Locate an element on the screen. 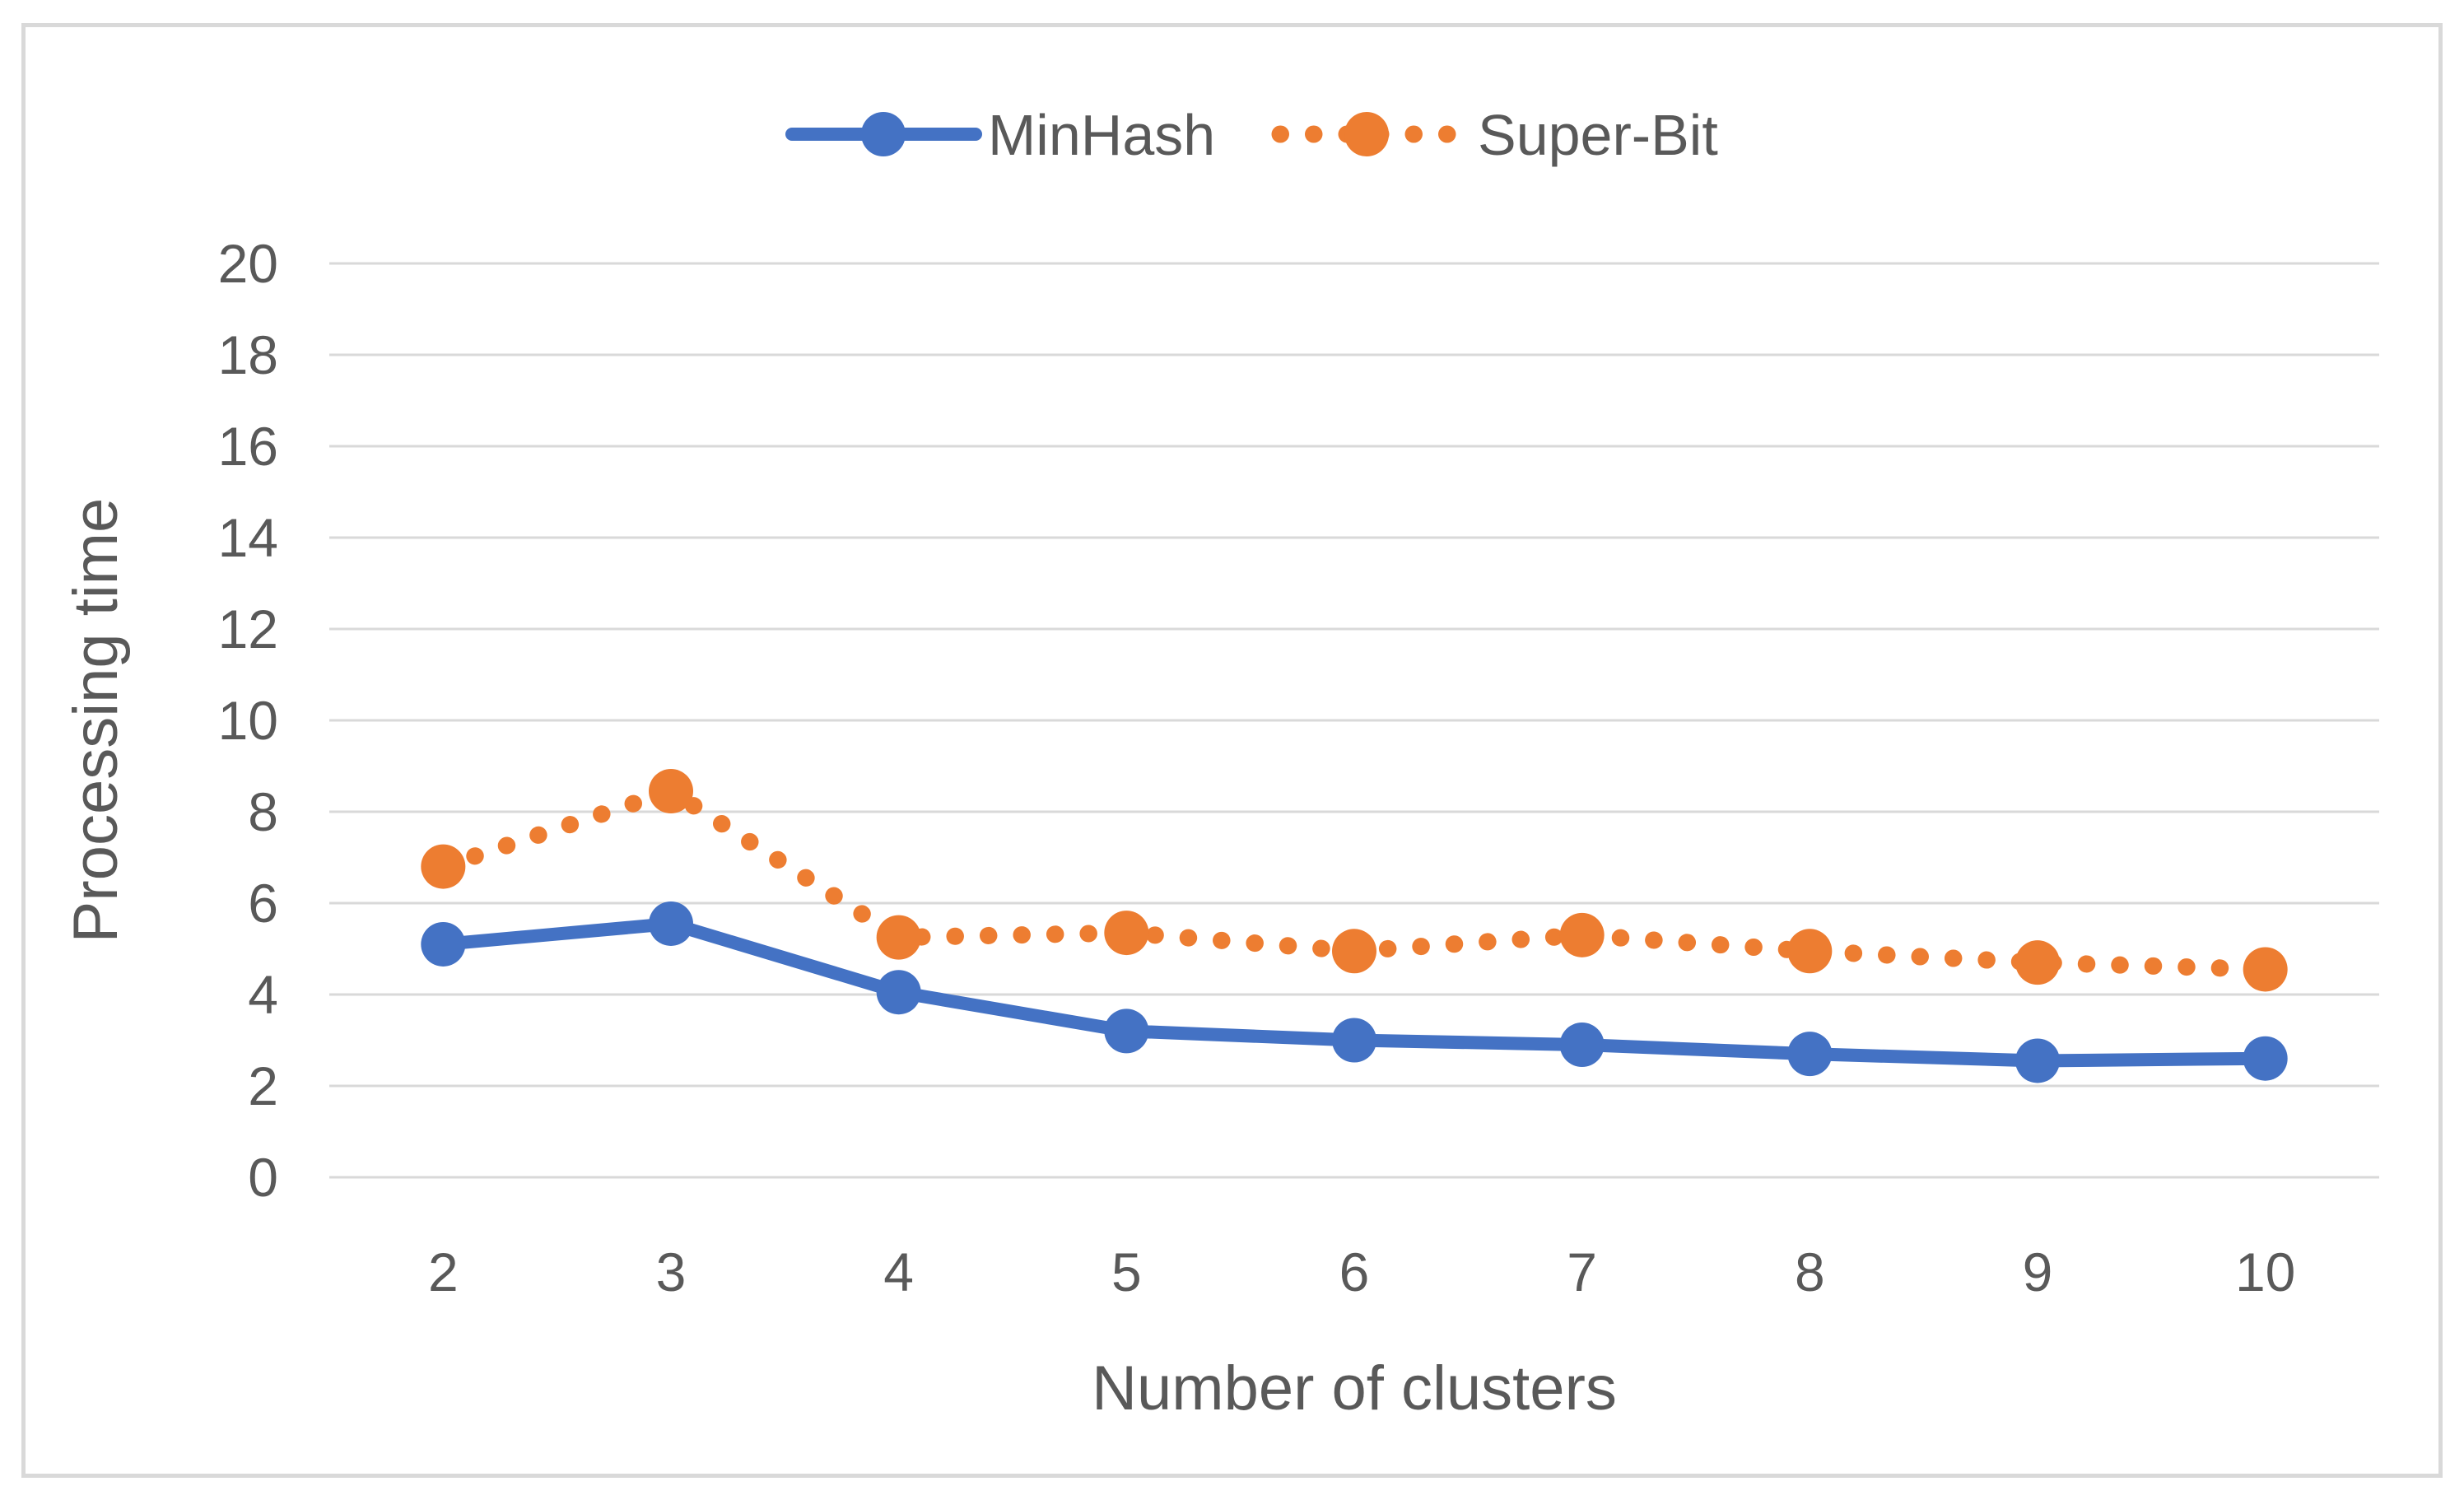 The height and width of the screenshot is (1500, 2464). y-tick-label: 16 is located at coordinates (248, 446).